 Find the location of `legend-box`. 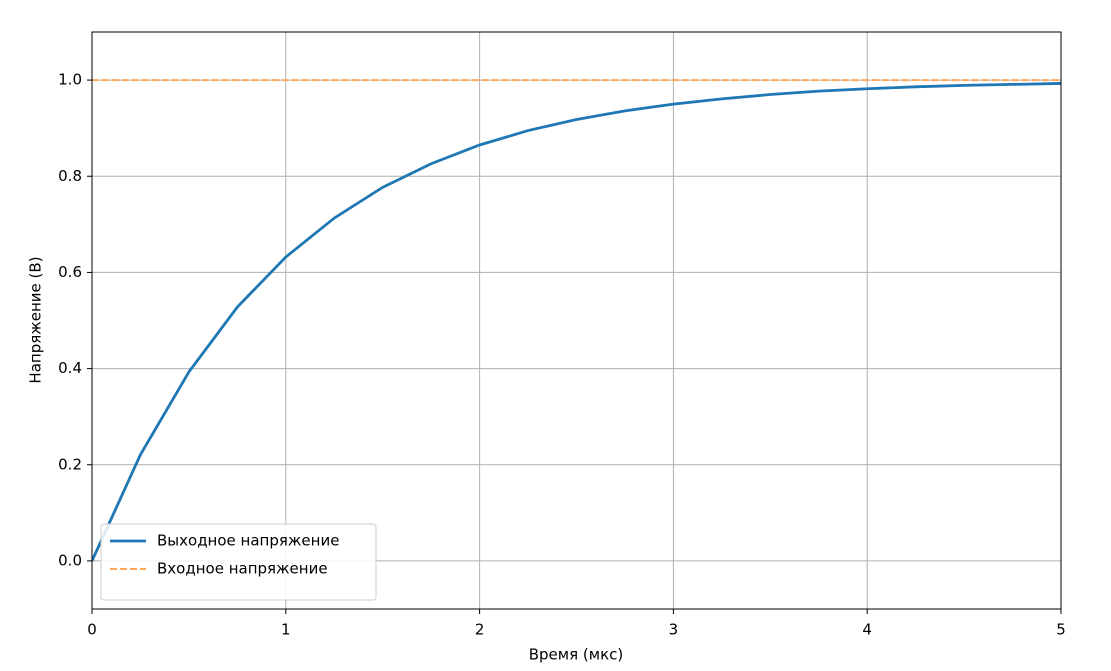

legend-box is located at coordinates (238, 562).